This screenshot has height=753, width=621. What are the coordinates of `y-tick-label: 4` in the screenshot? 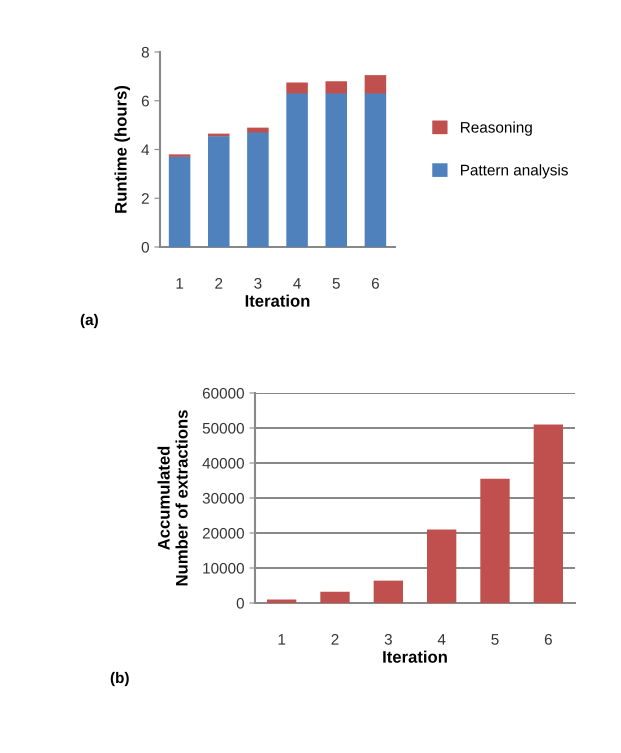 It's located at (145, 150).